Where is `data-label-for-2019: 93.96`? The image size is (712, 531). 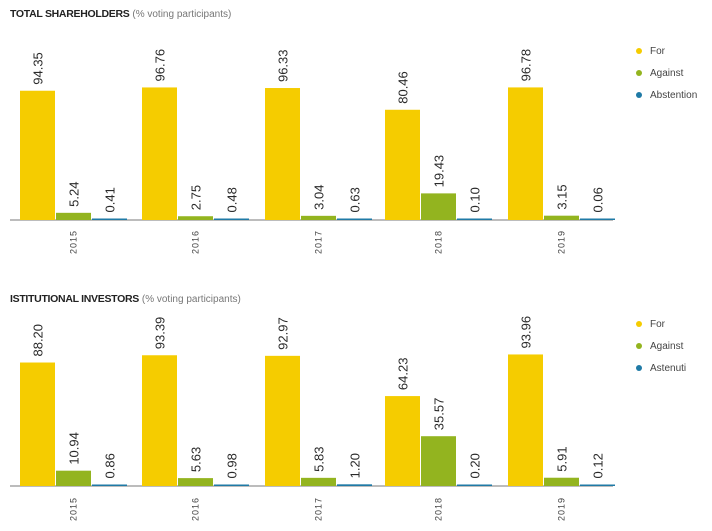 data-label-for-2019: 93.96 is located at coordinates (526, 332).